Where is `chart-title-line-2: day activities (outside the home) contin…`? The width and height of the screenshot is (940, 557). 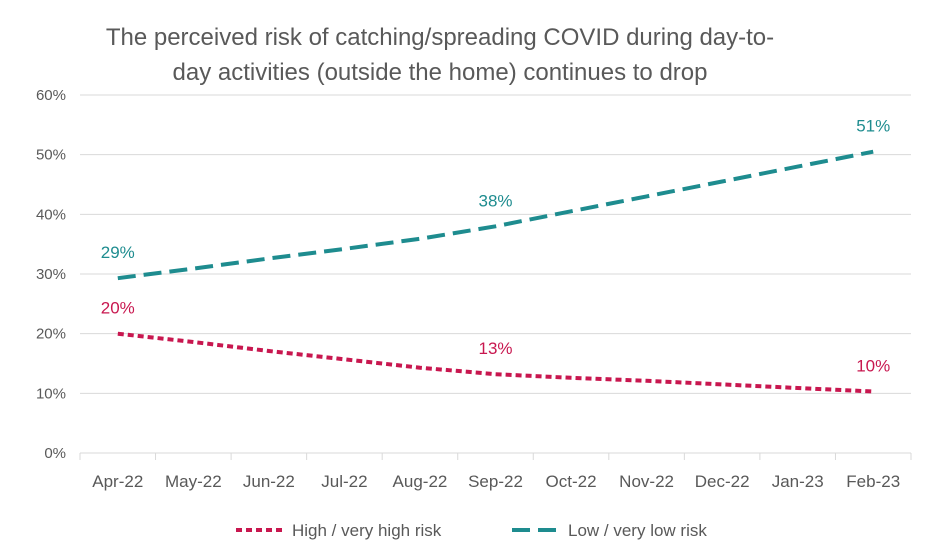 chart-title-line-2: day activities (outside the home) contin… is located at coordinates (440, 72).